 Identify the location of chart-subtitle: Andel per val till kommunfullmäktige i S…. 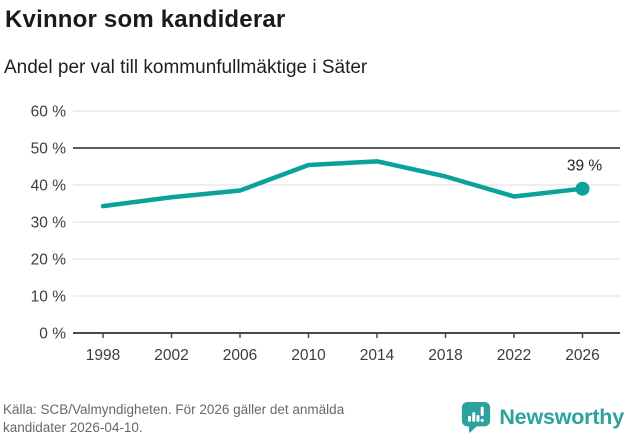
(186, 67).